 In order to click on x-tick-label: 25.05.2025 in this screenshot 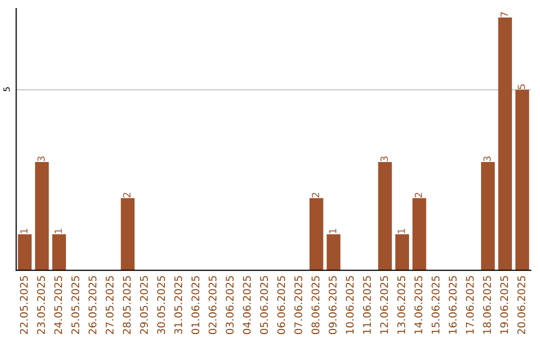, I will do `click(75, 305)`.